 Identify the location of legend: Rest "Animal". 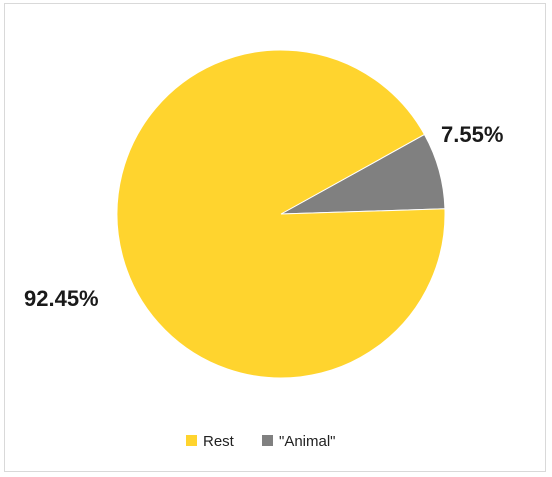
(261, 441).